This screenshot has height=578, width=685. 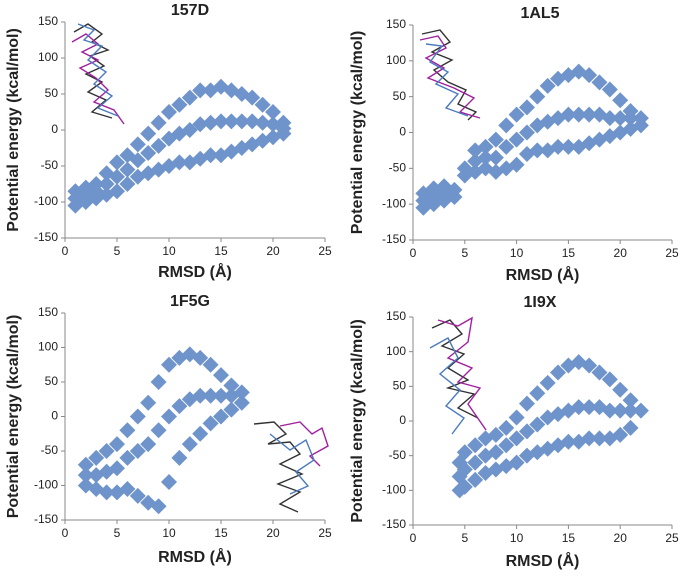 What do you see at coordinates (190, 301) in the screenshot?
I see `chart-title: 1F5G` at bounding box center [190, 301].